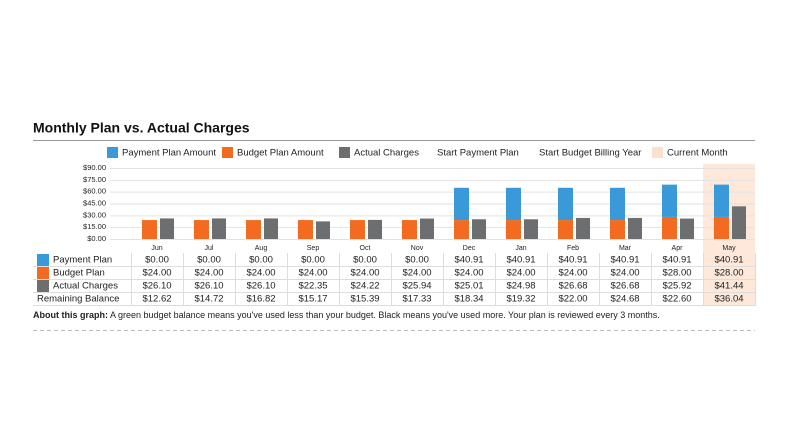 This screenshot has width=790, height=440. I want to click on chart-title: Monthly Plan vs. Actual Charges, so click(141, 128).